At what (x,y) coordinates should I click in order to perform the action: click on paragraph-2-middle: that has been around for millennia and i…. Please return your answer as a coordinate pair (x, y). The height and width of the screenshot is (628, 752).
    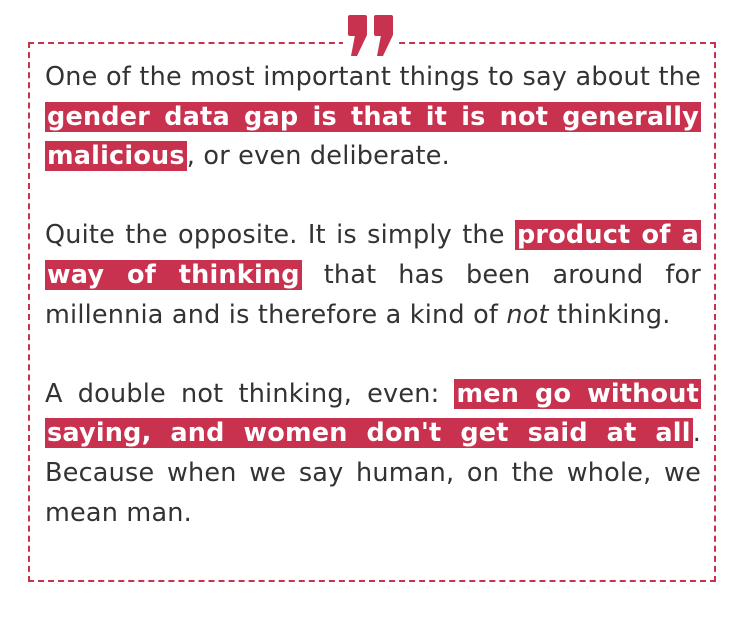
    Looking at the image, I should click on (373, 294).